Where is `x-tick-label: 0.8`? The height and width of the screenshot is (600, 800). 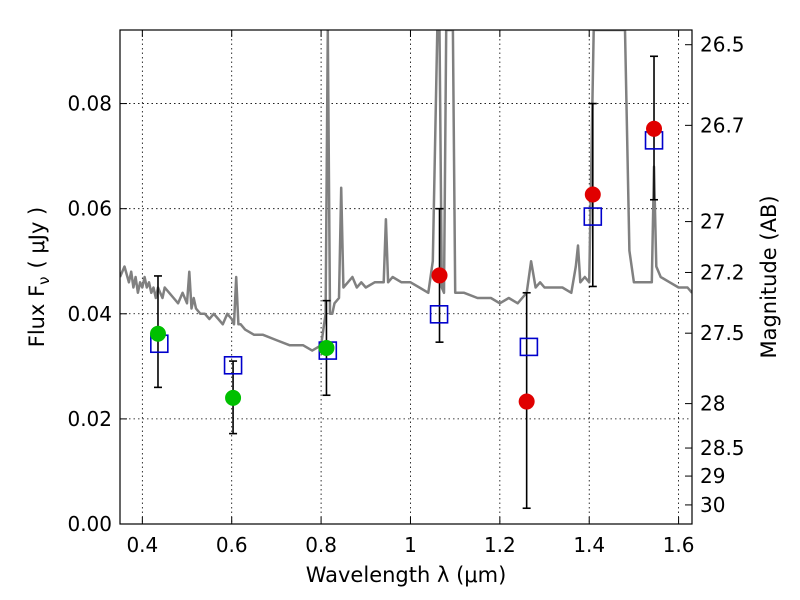 x-tick-label: 0.8 is located at coordinates (321, 545).